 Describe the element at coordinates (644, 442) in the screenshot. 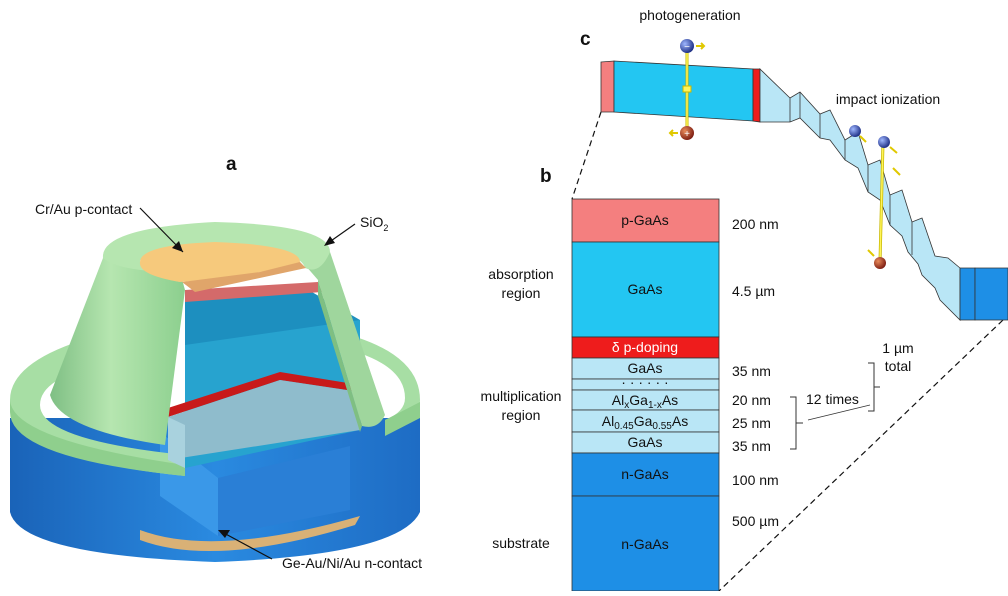

I see `layer-label-gaas-35-bot: GaAs` at that location.